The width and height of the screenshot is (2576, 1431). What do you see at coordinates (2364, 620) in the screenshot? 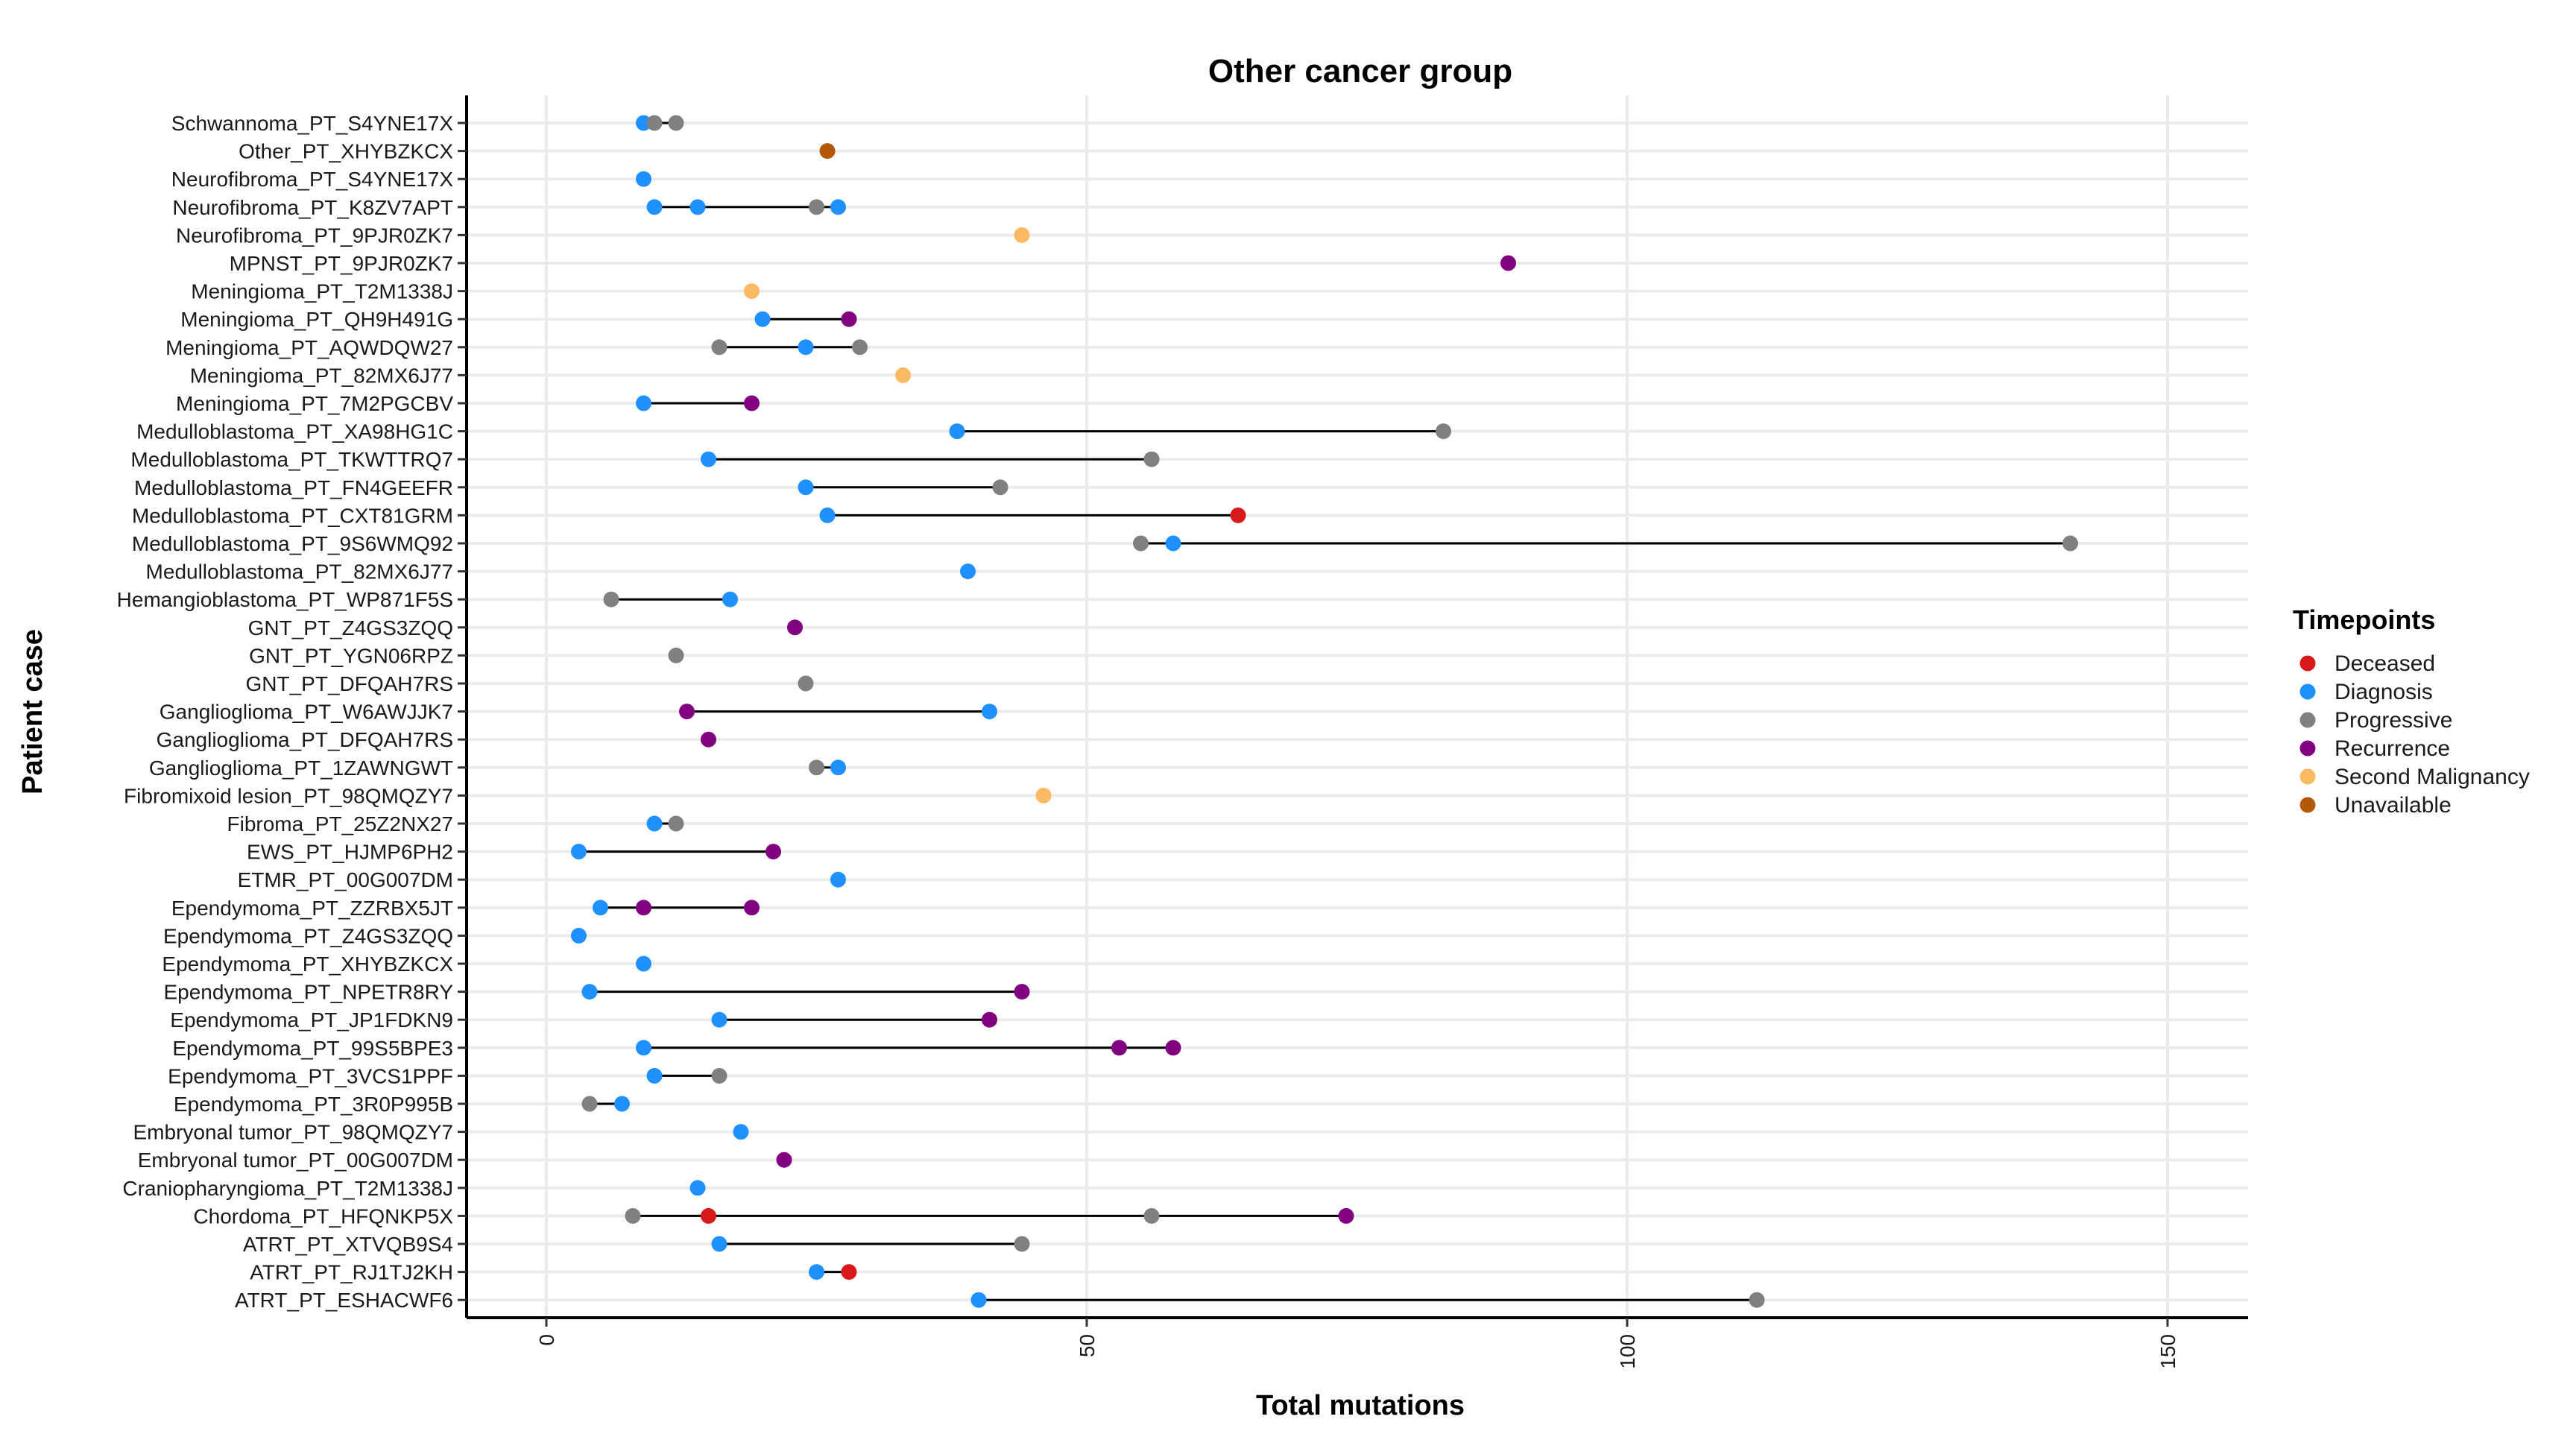
I see `legend-title: Timepoints` at bounding box center [2364, 620].